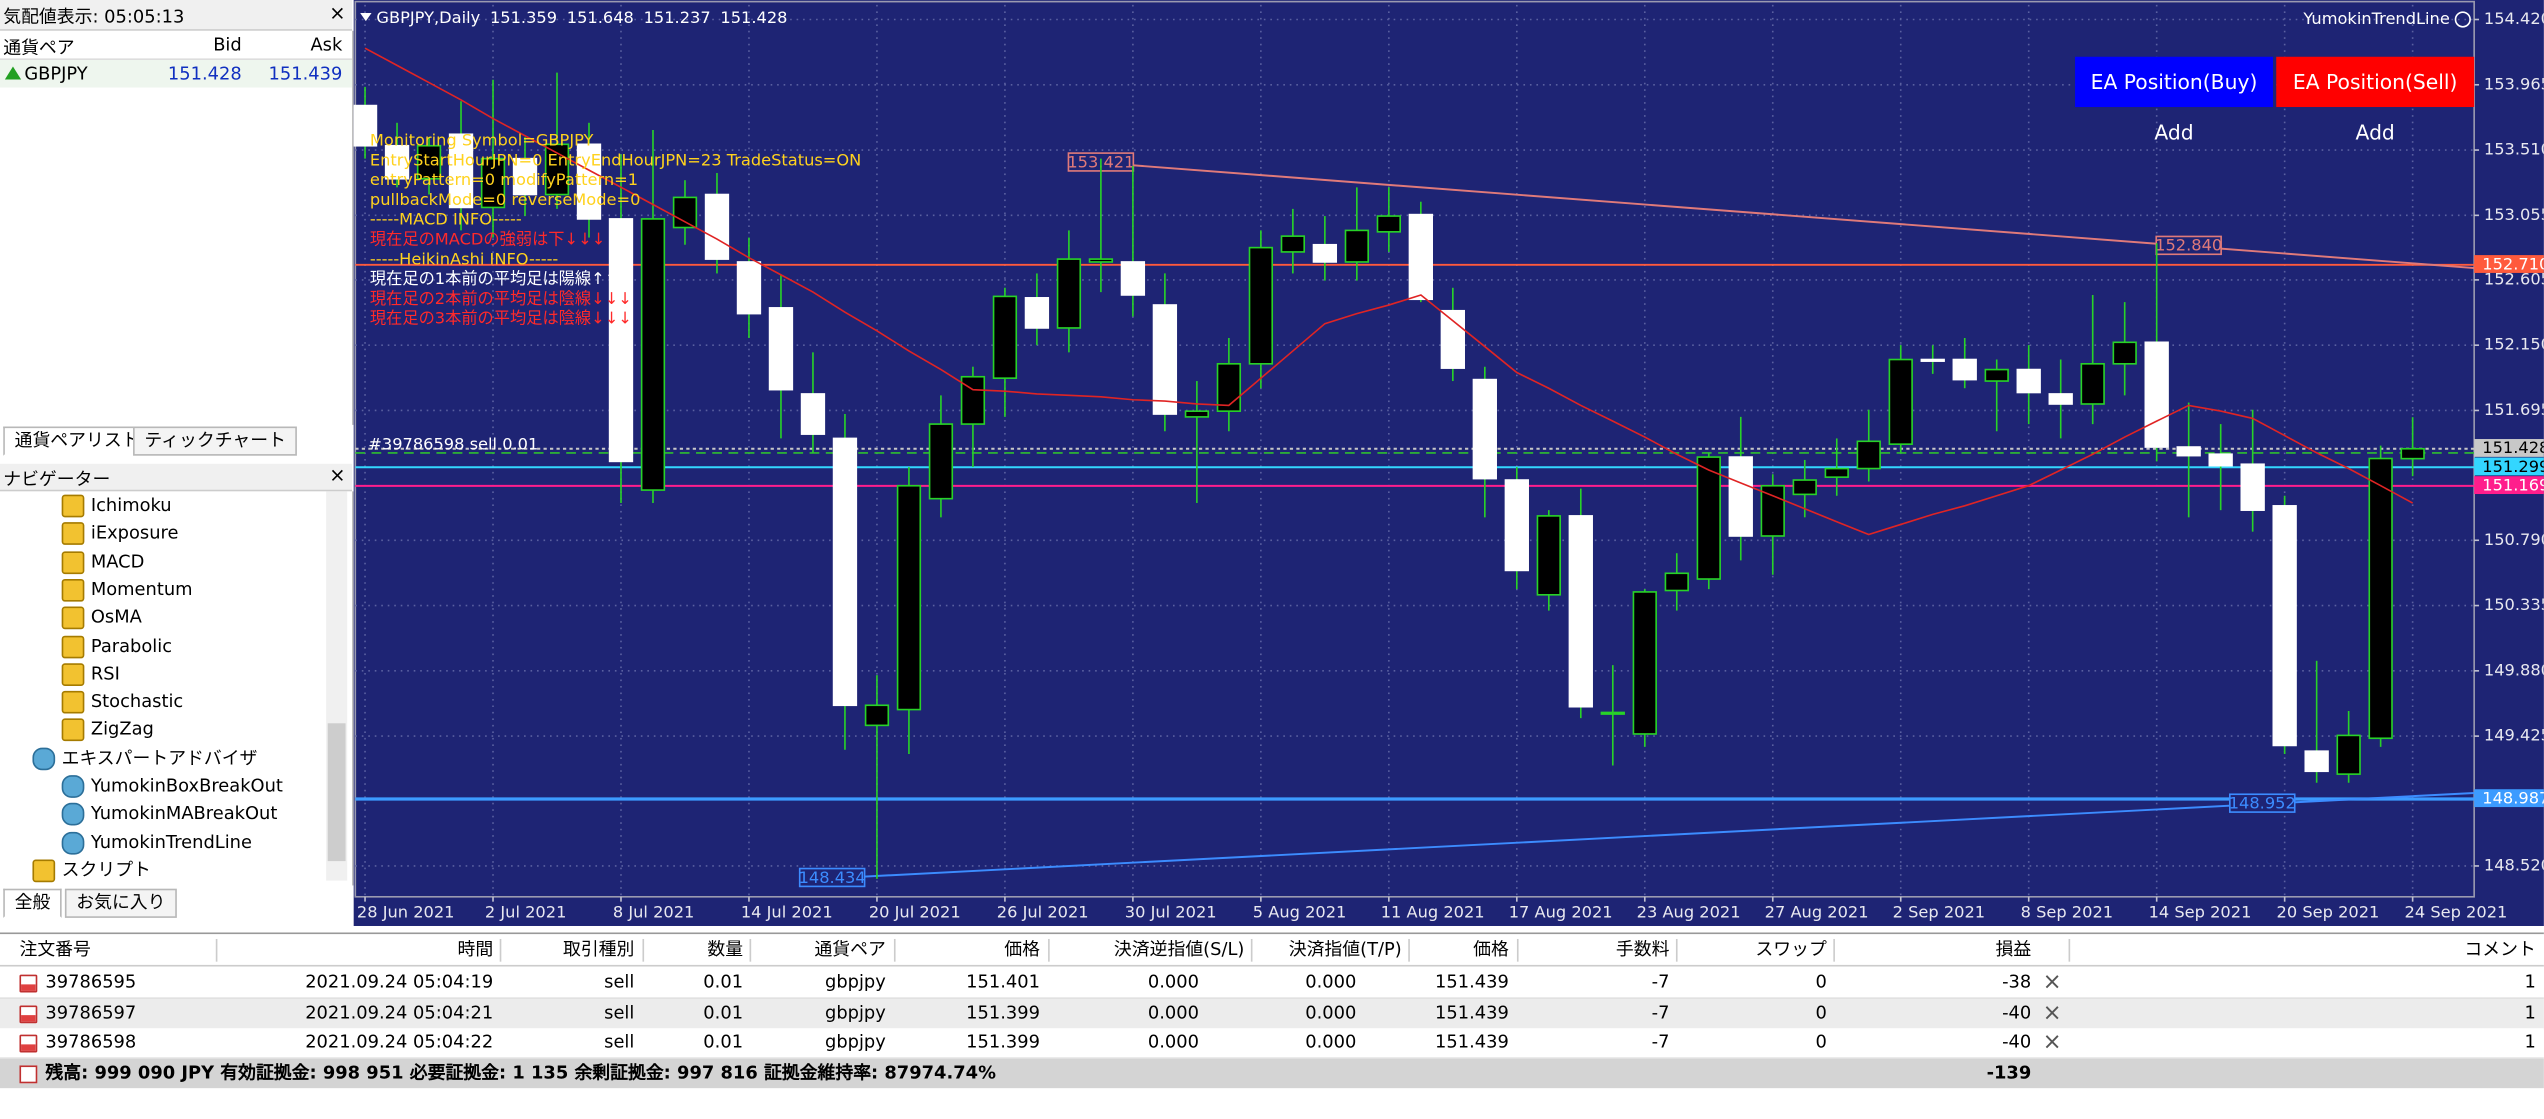 The image size is (2544, 1119). What do you see at coordinates (107, 730) in the screenshot?
I see `nav-item: ZigZag` at bounding box center [107, 730].